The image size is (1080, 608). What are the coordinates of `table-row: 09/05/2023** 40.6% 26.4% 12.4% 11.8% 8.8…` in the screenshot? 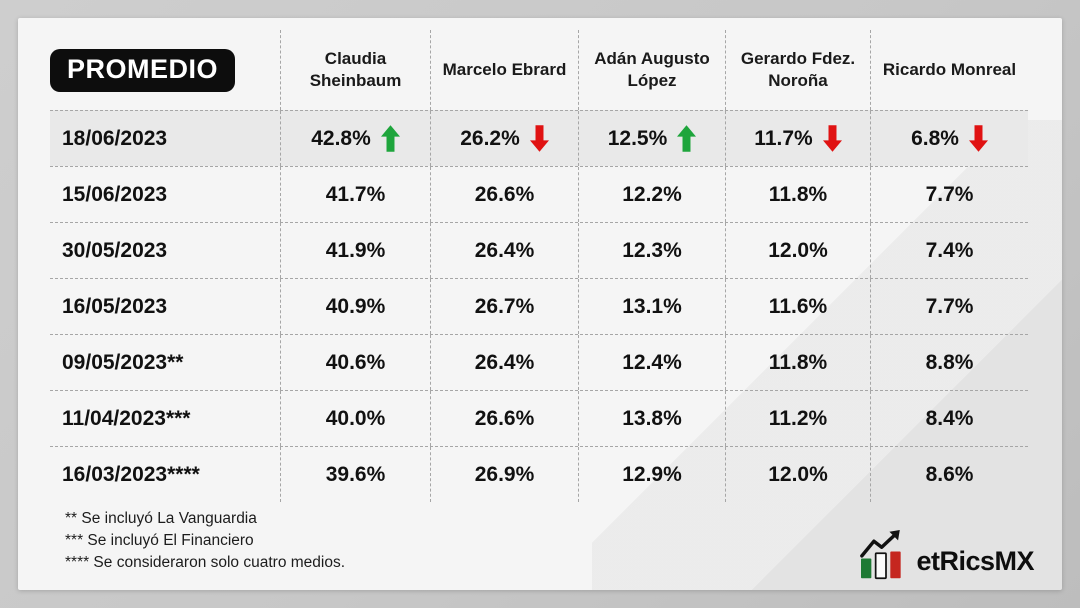 It's located at (539, 362).